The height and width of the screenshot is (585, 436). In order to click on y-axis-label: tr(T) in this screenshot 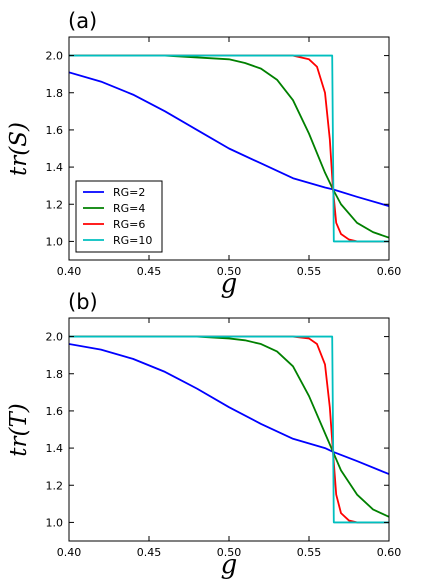, I will do `click(19, 430)`.